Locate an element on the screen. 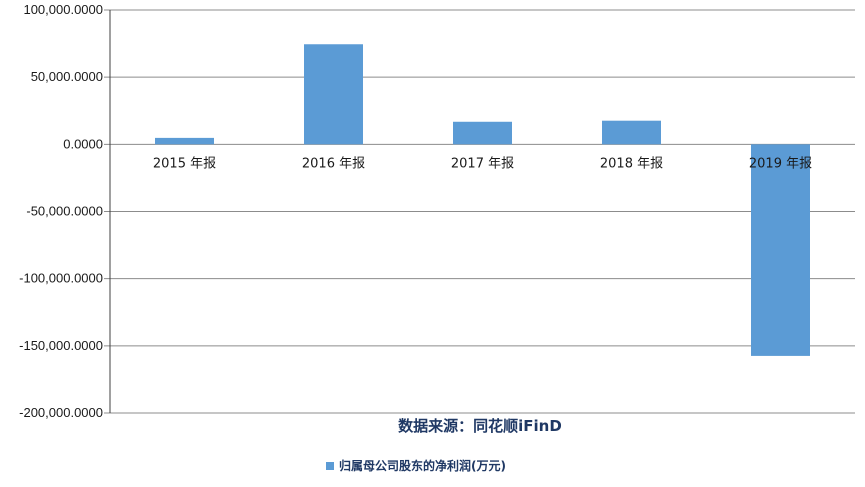 This screenshot has height=487, width=865. x-tick-label: 2015 年报 is located at coordinates (184, 163).